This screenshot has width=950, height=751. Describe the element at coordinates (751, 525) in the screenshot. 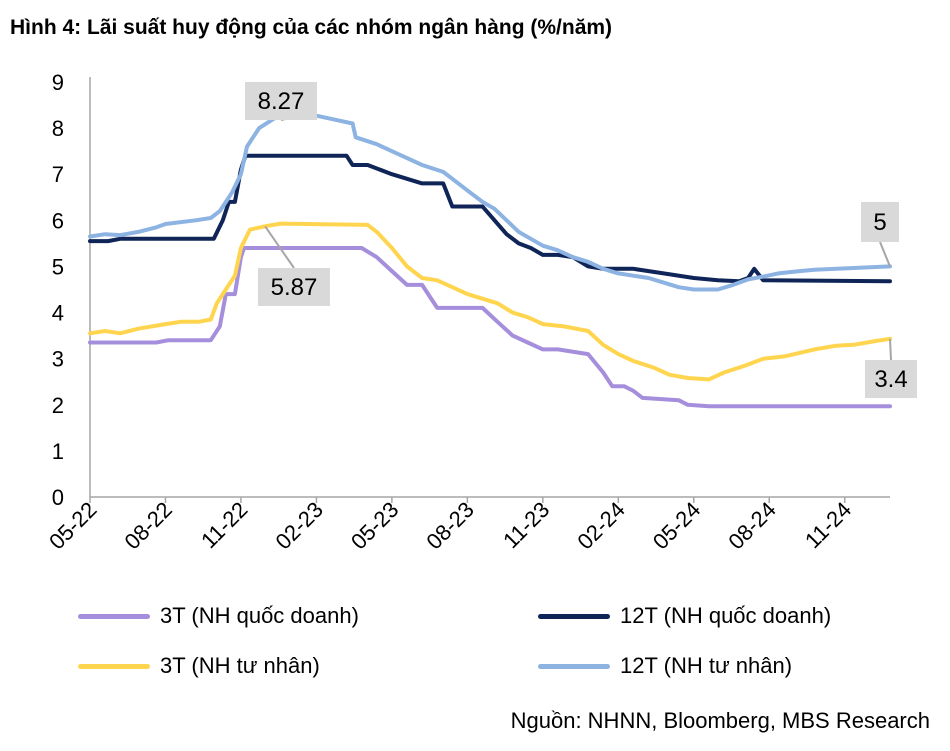

I see `x-tick-label: 08-24` at that location.